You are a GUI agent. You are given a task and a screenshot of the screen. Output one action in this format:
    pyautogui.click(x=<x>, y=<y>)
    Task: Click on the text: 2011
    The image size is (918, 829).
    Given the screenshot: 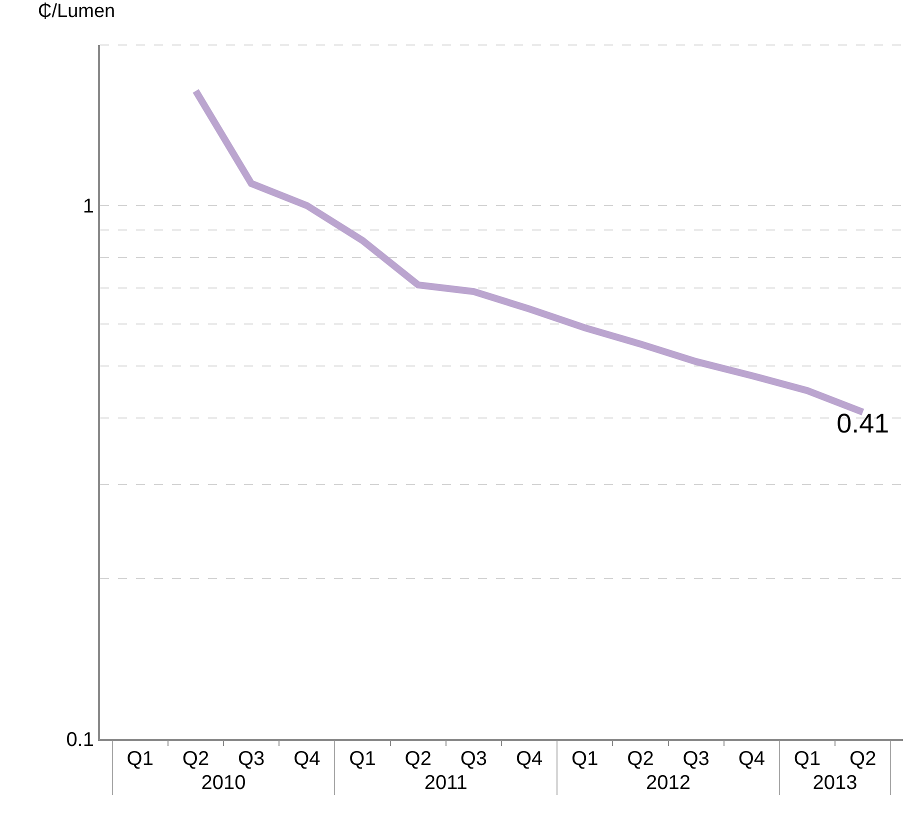 What is the action you would take?
    pyautogui.click(x=446, y=783)
    